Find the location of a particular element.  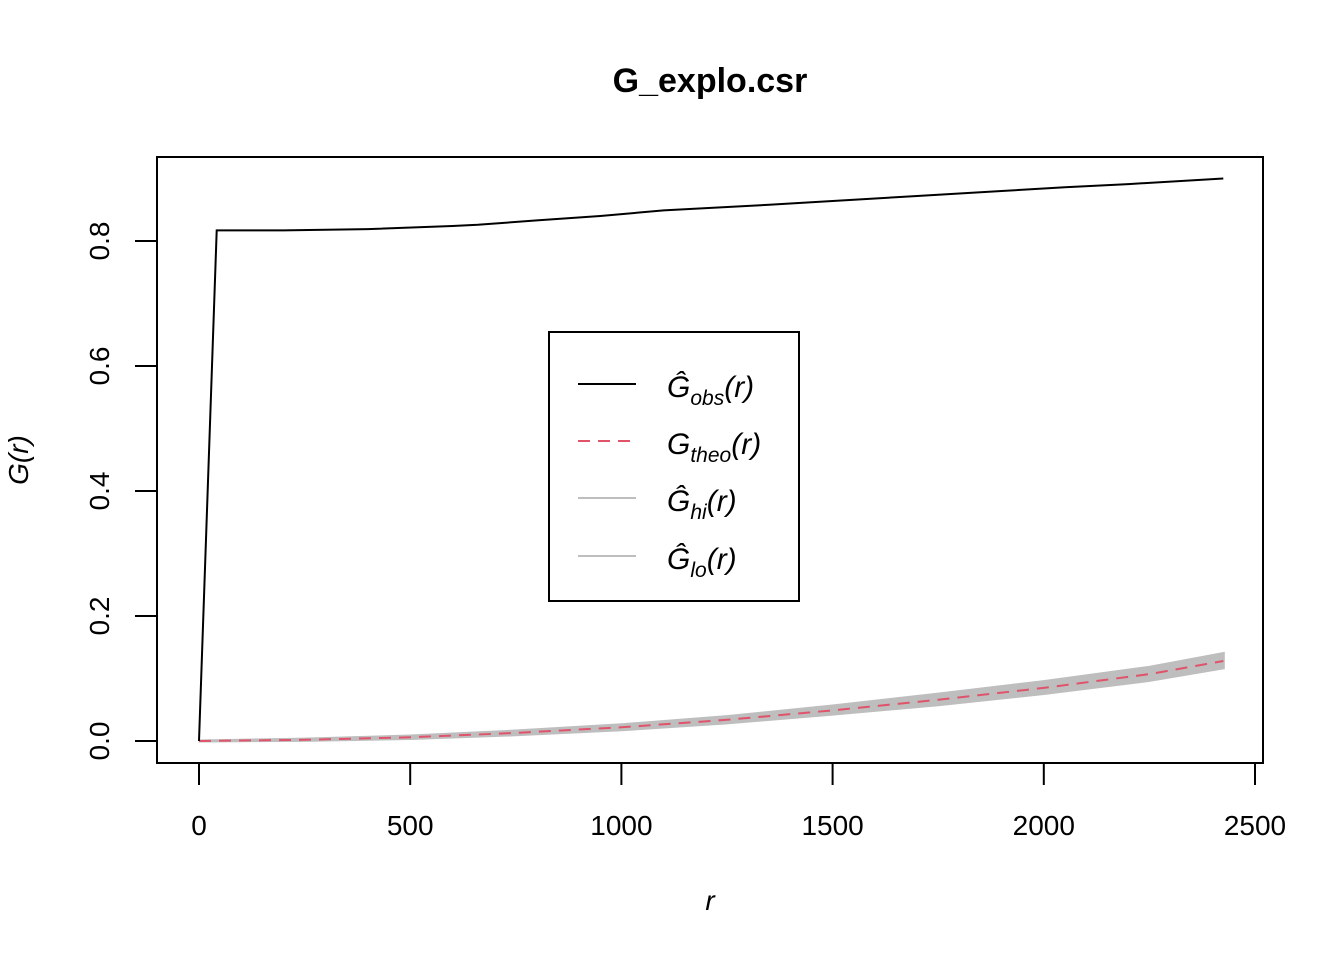

y-tick-label: 0.4 is located at coordinates (99, 491).